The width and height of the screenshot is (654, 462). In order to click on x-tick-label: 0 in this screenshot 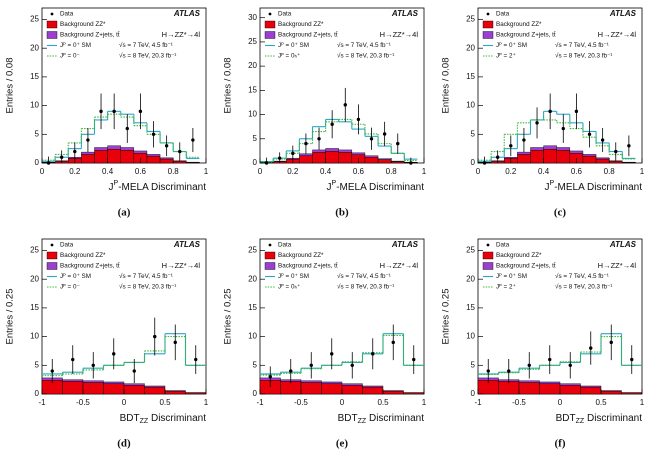, I will do `click(42, 171)`.